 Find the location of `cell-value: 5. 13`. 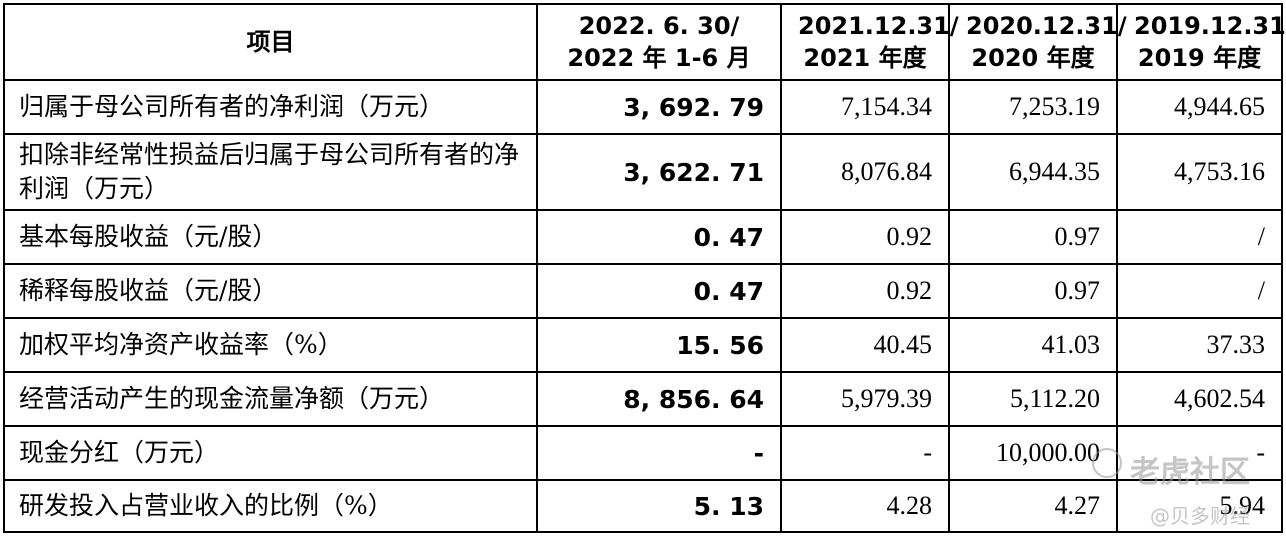

cell-value: 5. 13 is located at coordinates (659, 506).